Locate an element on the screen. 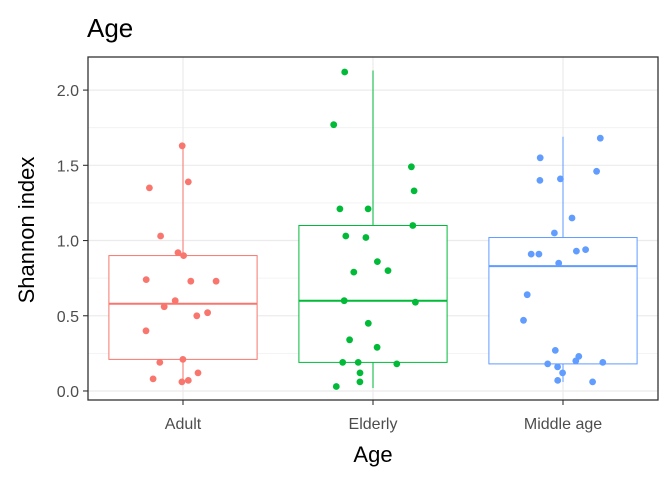  box-elderly is located at coordinates (373, 229).